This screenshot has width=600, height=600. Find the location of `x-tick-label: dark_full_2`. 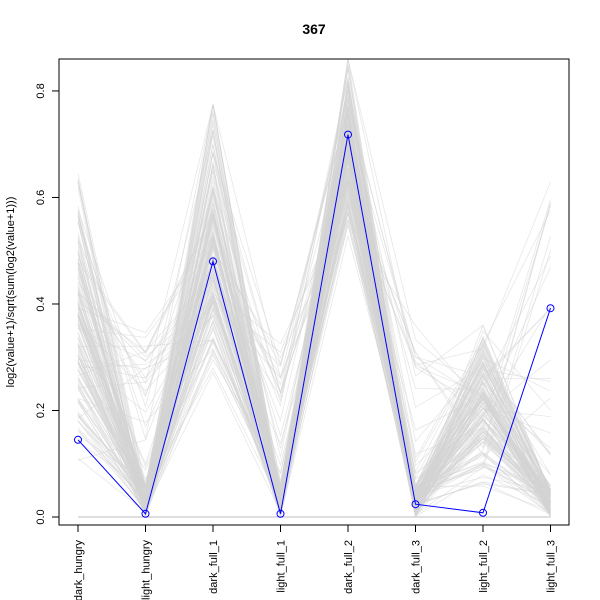

x-tick-label: dark_full_2 is located at coordinates (349, 567).